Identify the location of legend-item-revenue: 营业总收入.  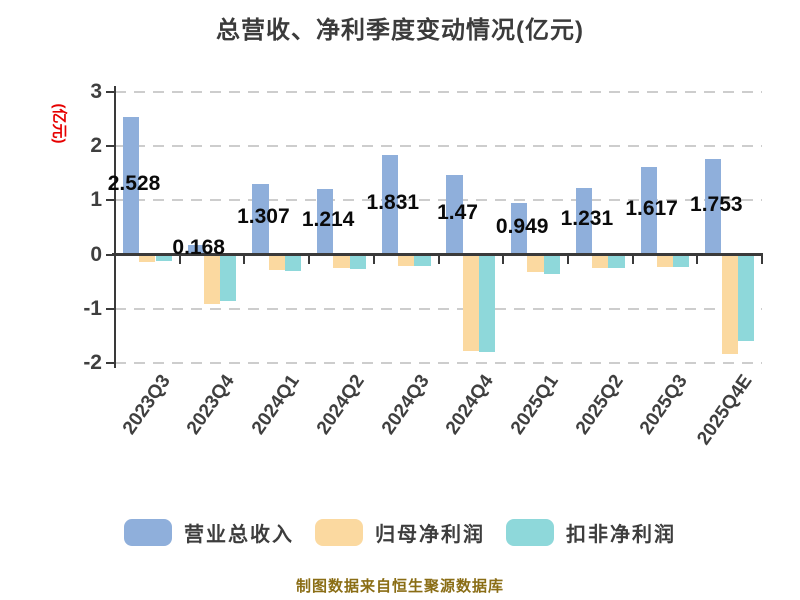
(209, 532).